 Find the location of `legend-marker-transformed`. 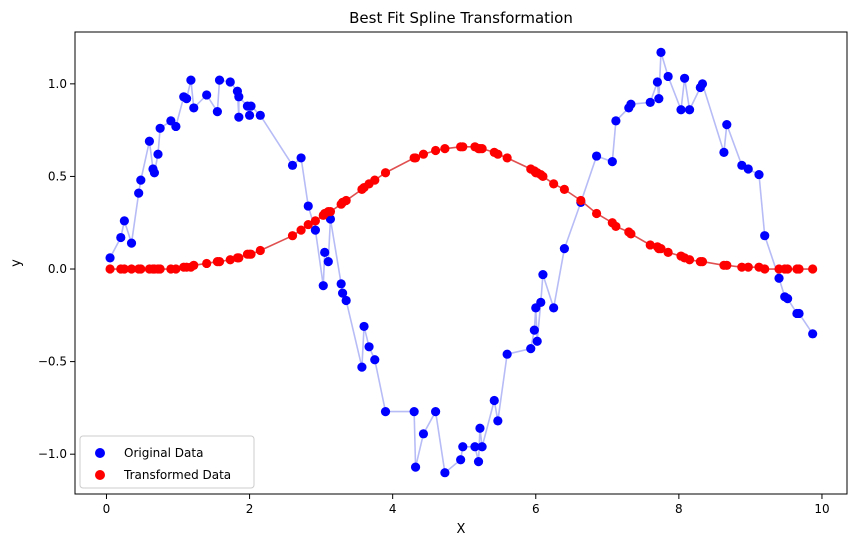

legend-marker-transformed is located at coordinates (100, 475).